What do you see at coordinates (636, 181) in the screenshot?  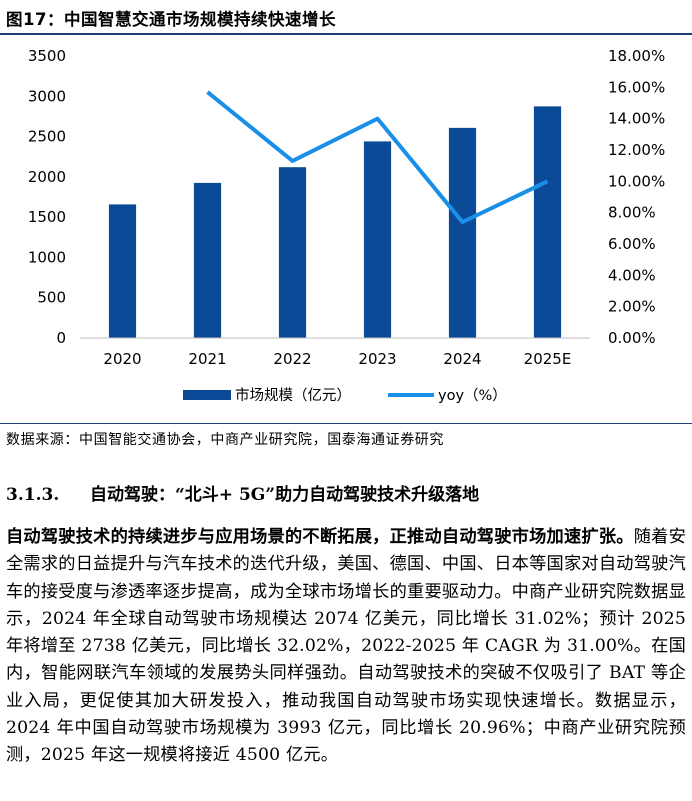 I see `right-tick-label: 10.00%` at bounding box center [636, 181].